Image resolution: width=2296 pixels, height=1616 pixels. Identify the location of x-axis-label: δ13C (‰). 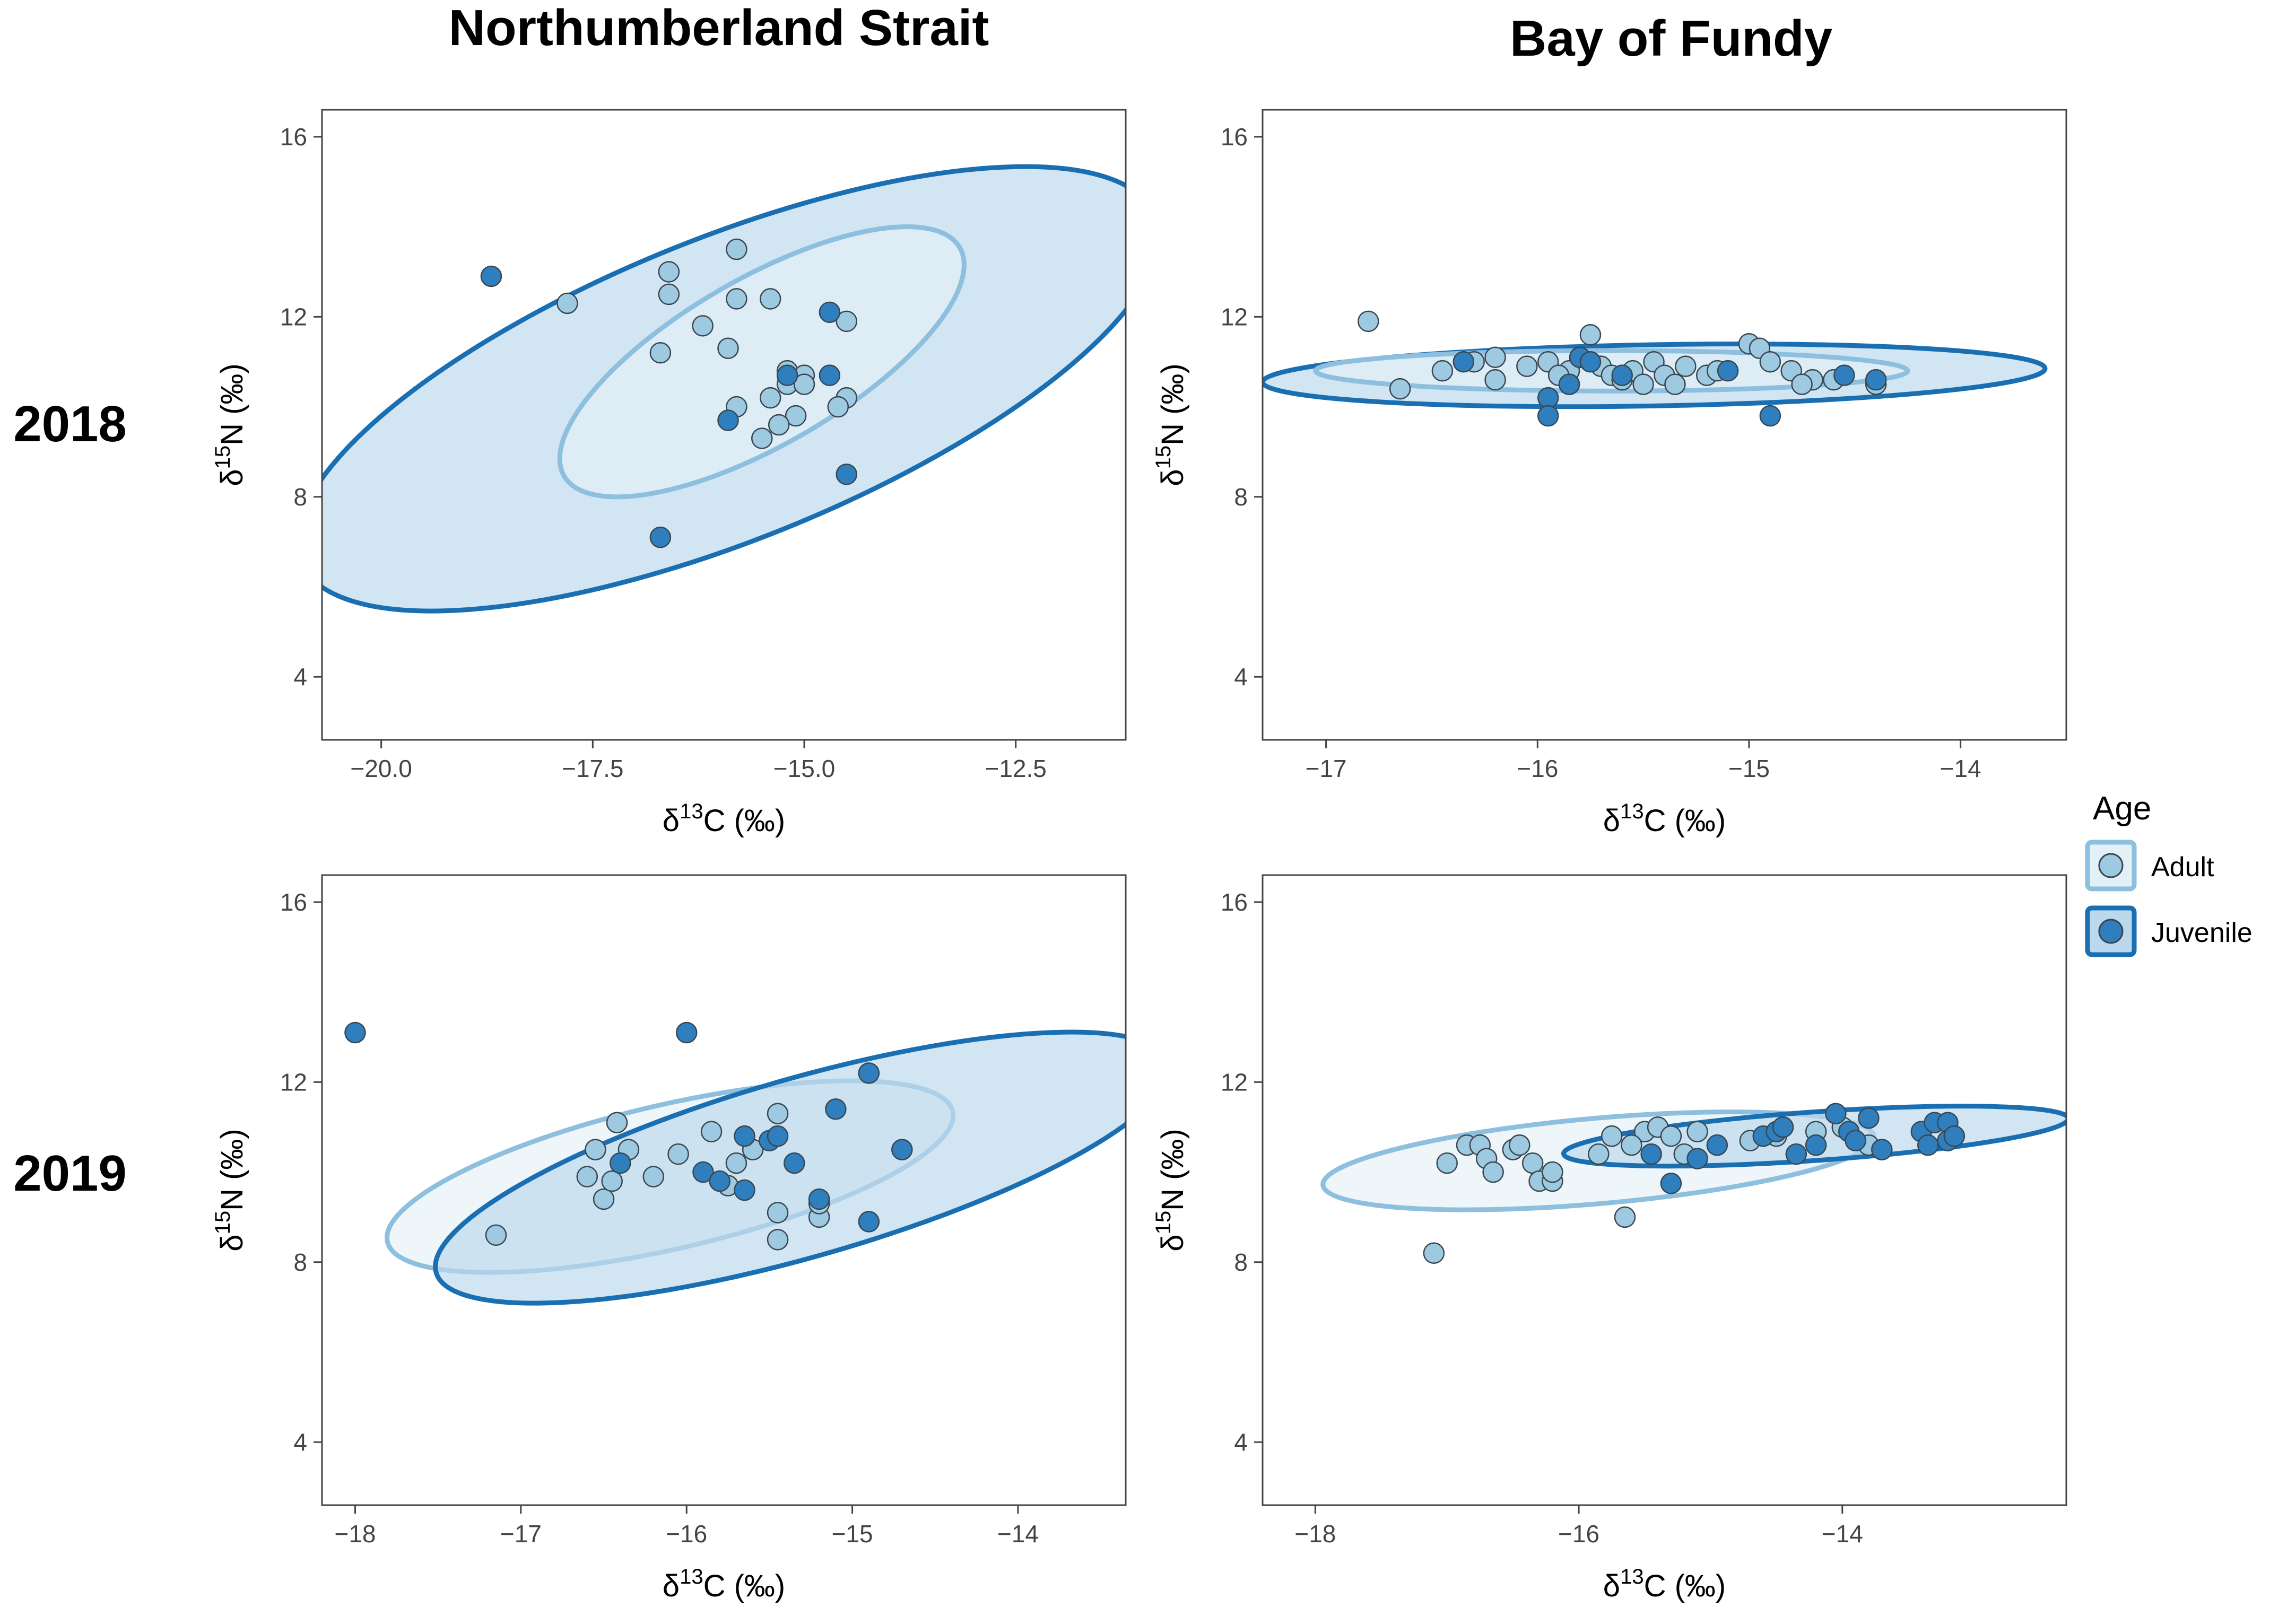
(1665, 1584).